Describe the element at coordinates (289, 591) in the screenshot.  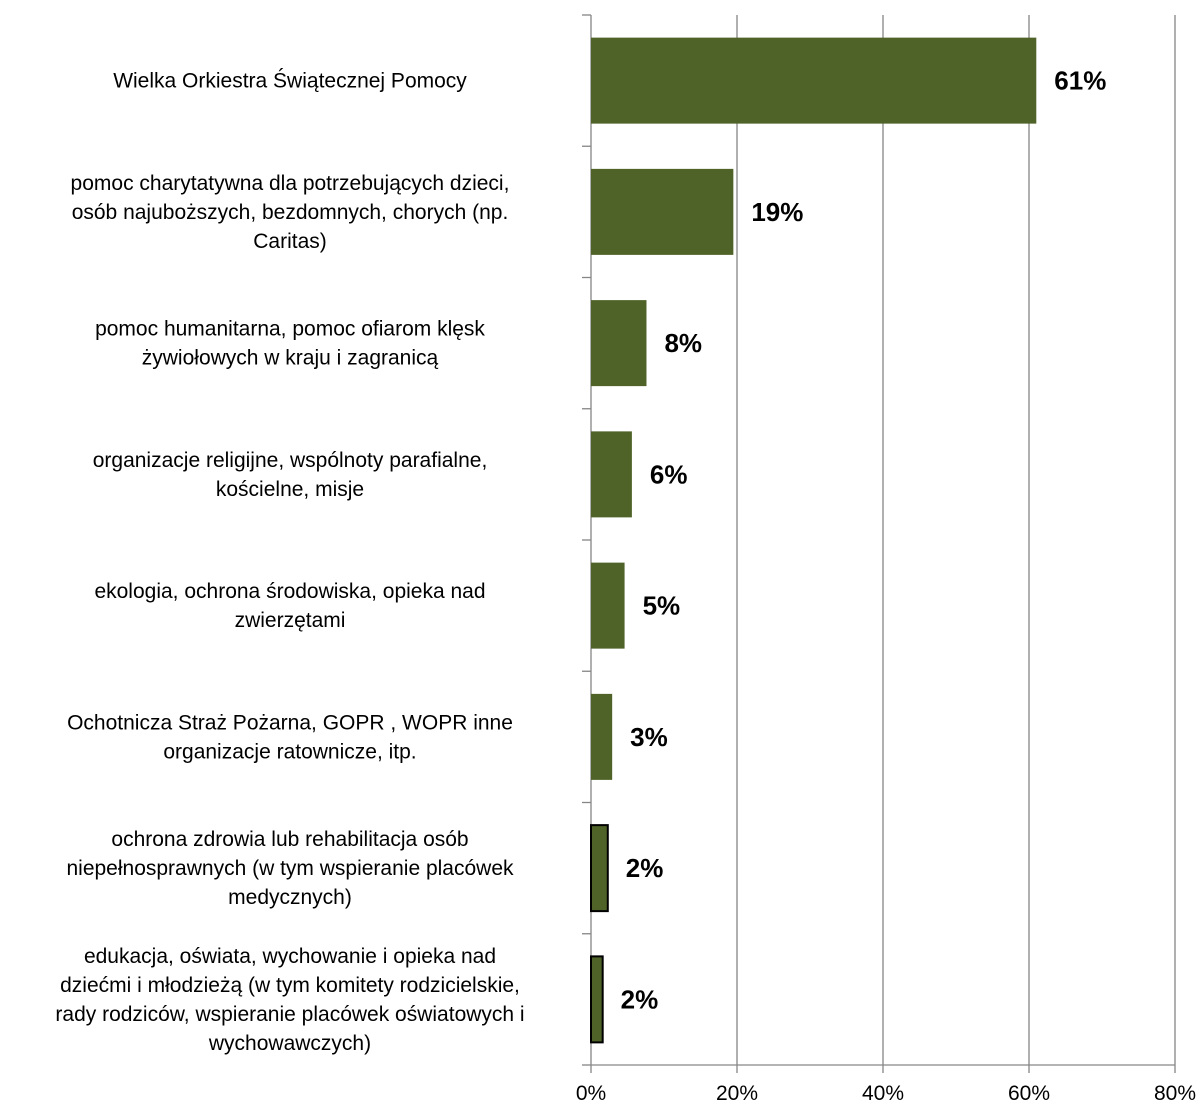
I see `category-label-line: ekologia, ochrona środowiska, opieka nad` at that location.